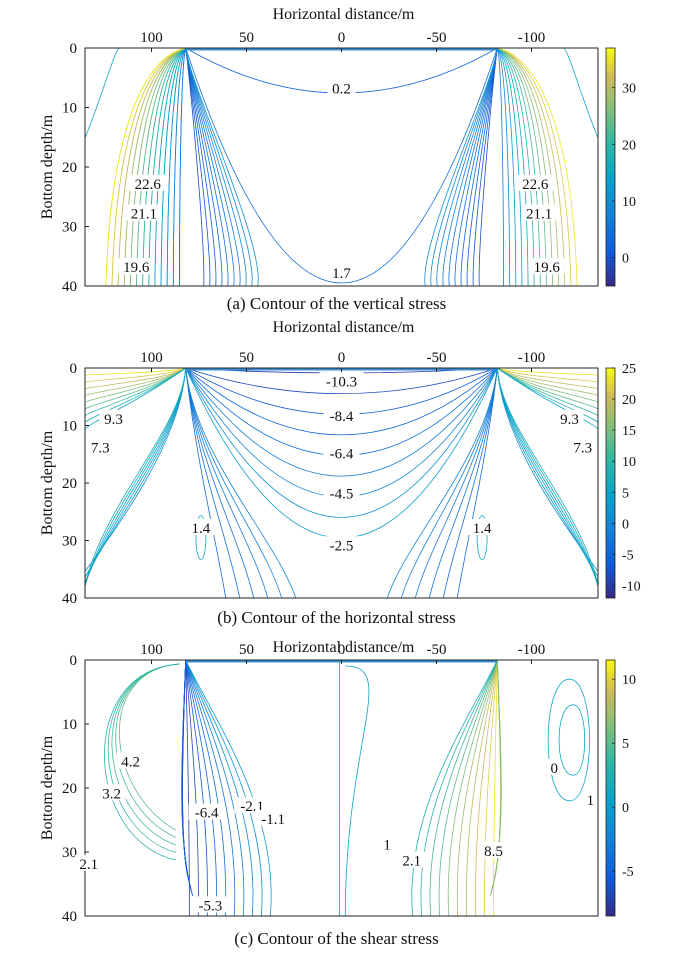 The height and width of the screenshot is (961, 685). I want to click on x-tick-label: 0, so click(342, 38).